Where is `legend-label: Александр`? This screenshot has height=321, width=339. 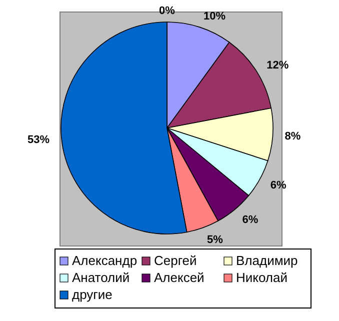
legend-label: Александр is located at coordinates (105, 260).